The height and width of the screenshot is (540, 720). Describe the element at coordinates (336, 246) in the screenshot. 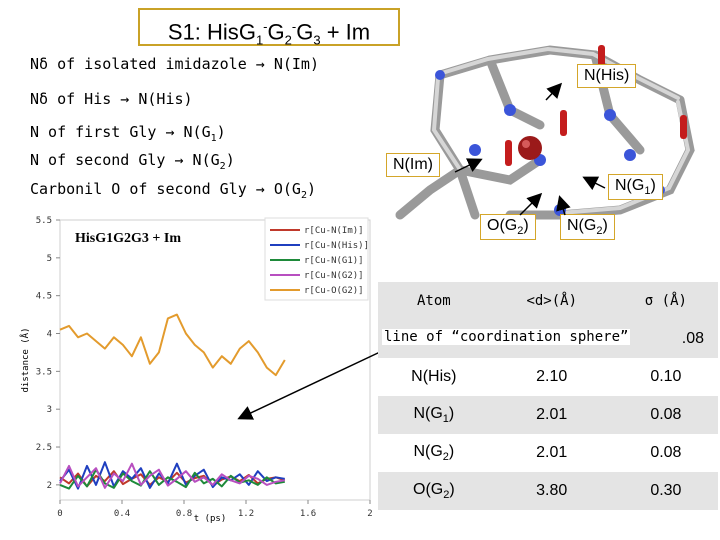

I see `legend-label: r[Cu-N(His)]` at that location.